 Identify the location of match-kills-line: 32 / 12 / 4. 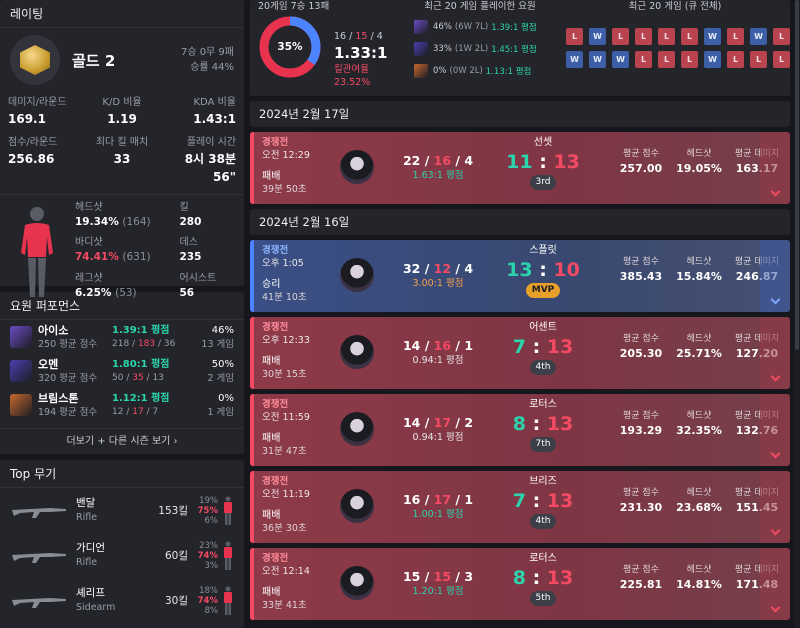
(438, 268).